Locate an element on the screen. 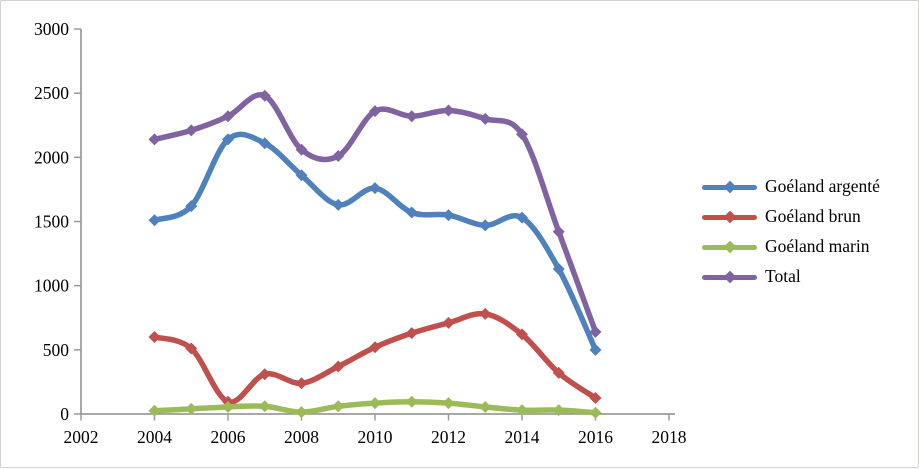  legend-label: Total is located at coordinates (783, 276).